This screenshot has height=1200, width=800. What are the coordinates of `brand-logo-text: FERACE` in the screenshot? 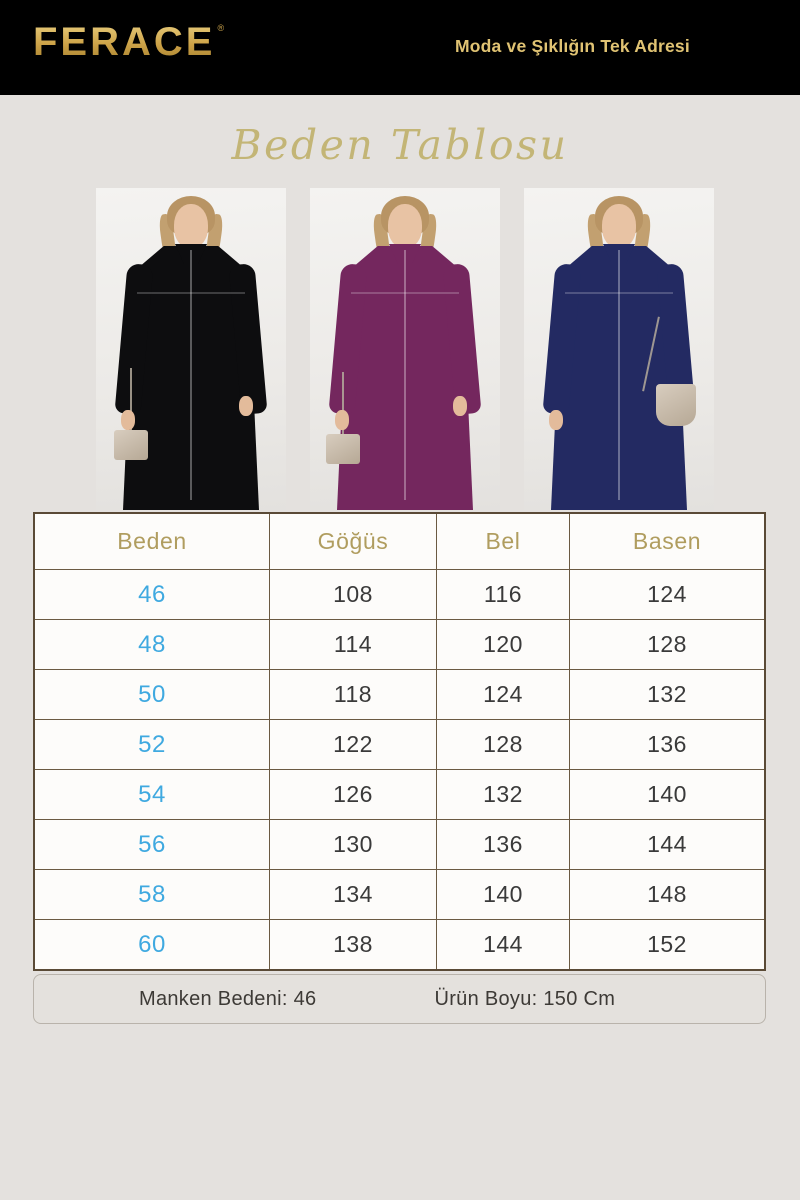 It's located at (124, 42).